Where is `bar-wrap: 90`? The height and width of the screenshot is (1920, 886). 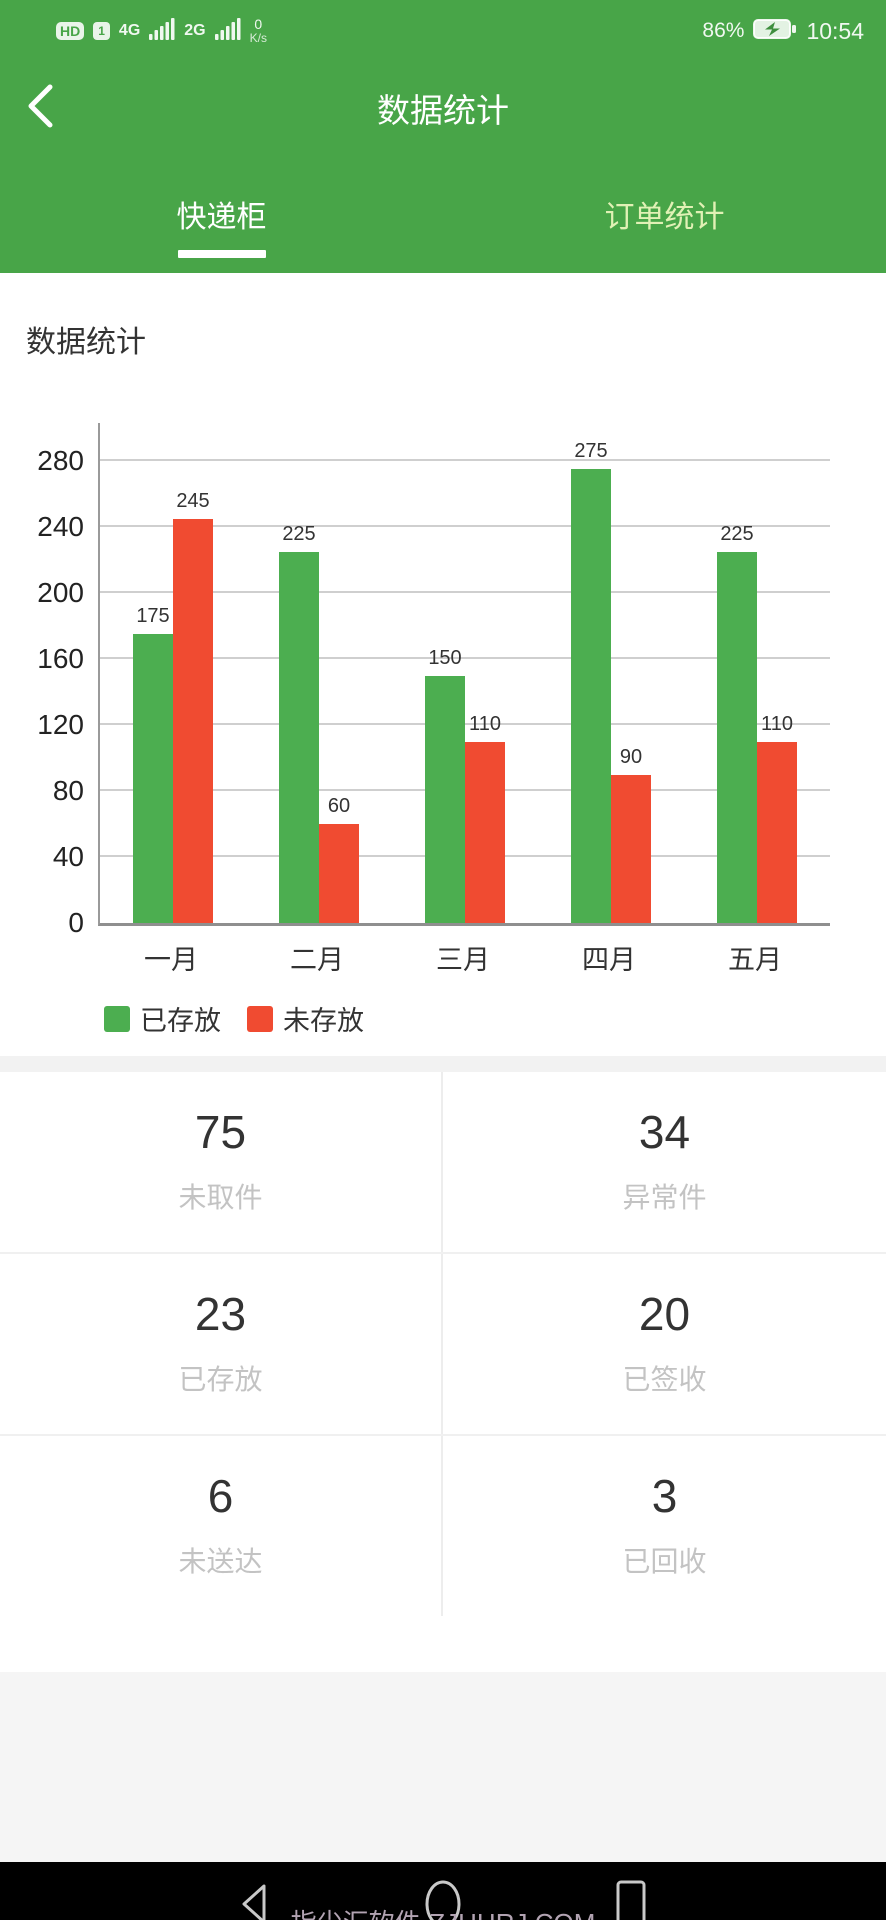
bar-wrap: 90 is located at coordinates (631, 834).